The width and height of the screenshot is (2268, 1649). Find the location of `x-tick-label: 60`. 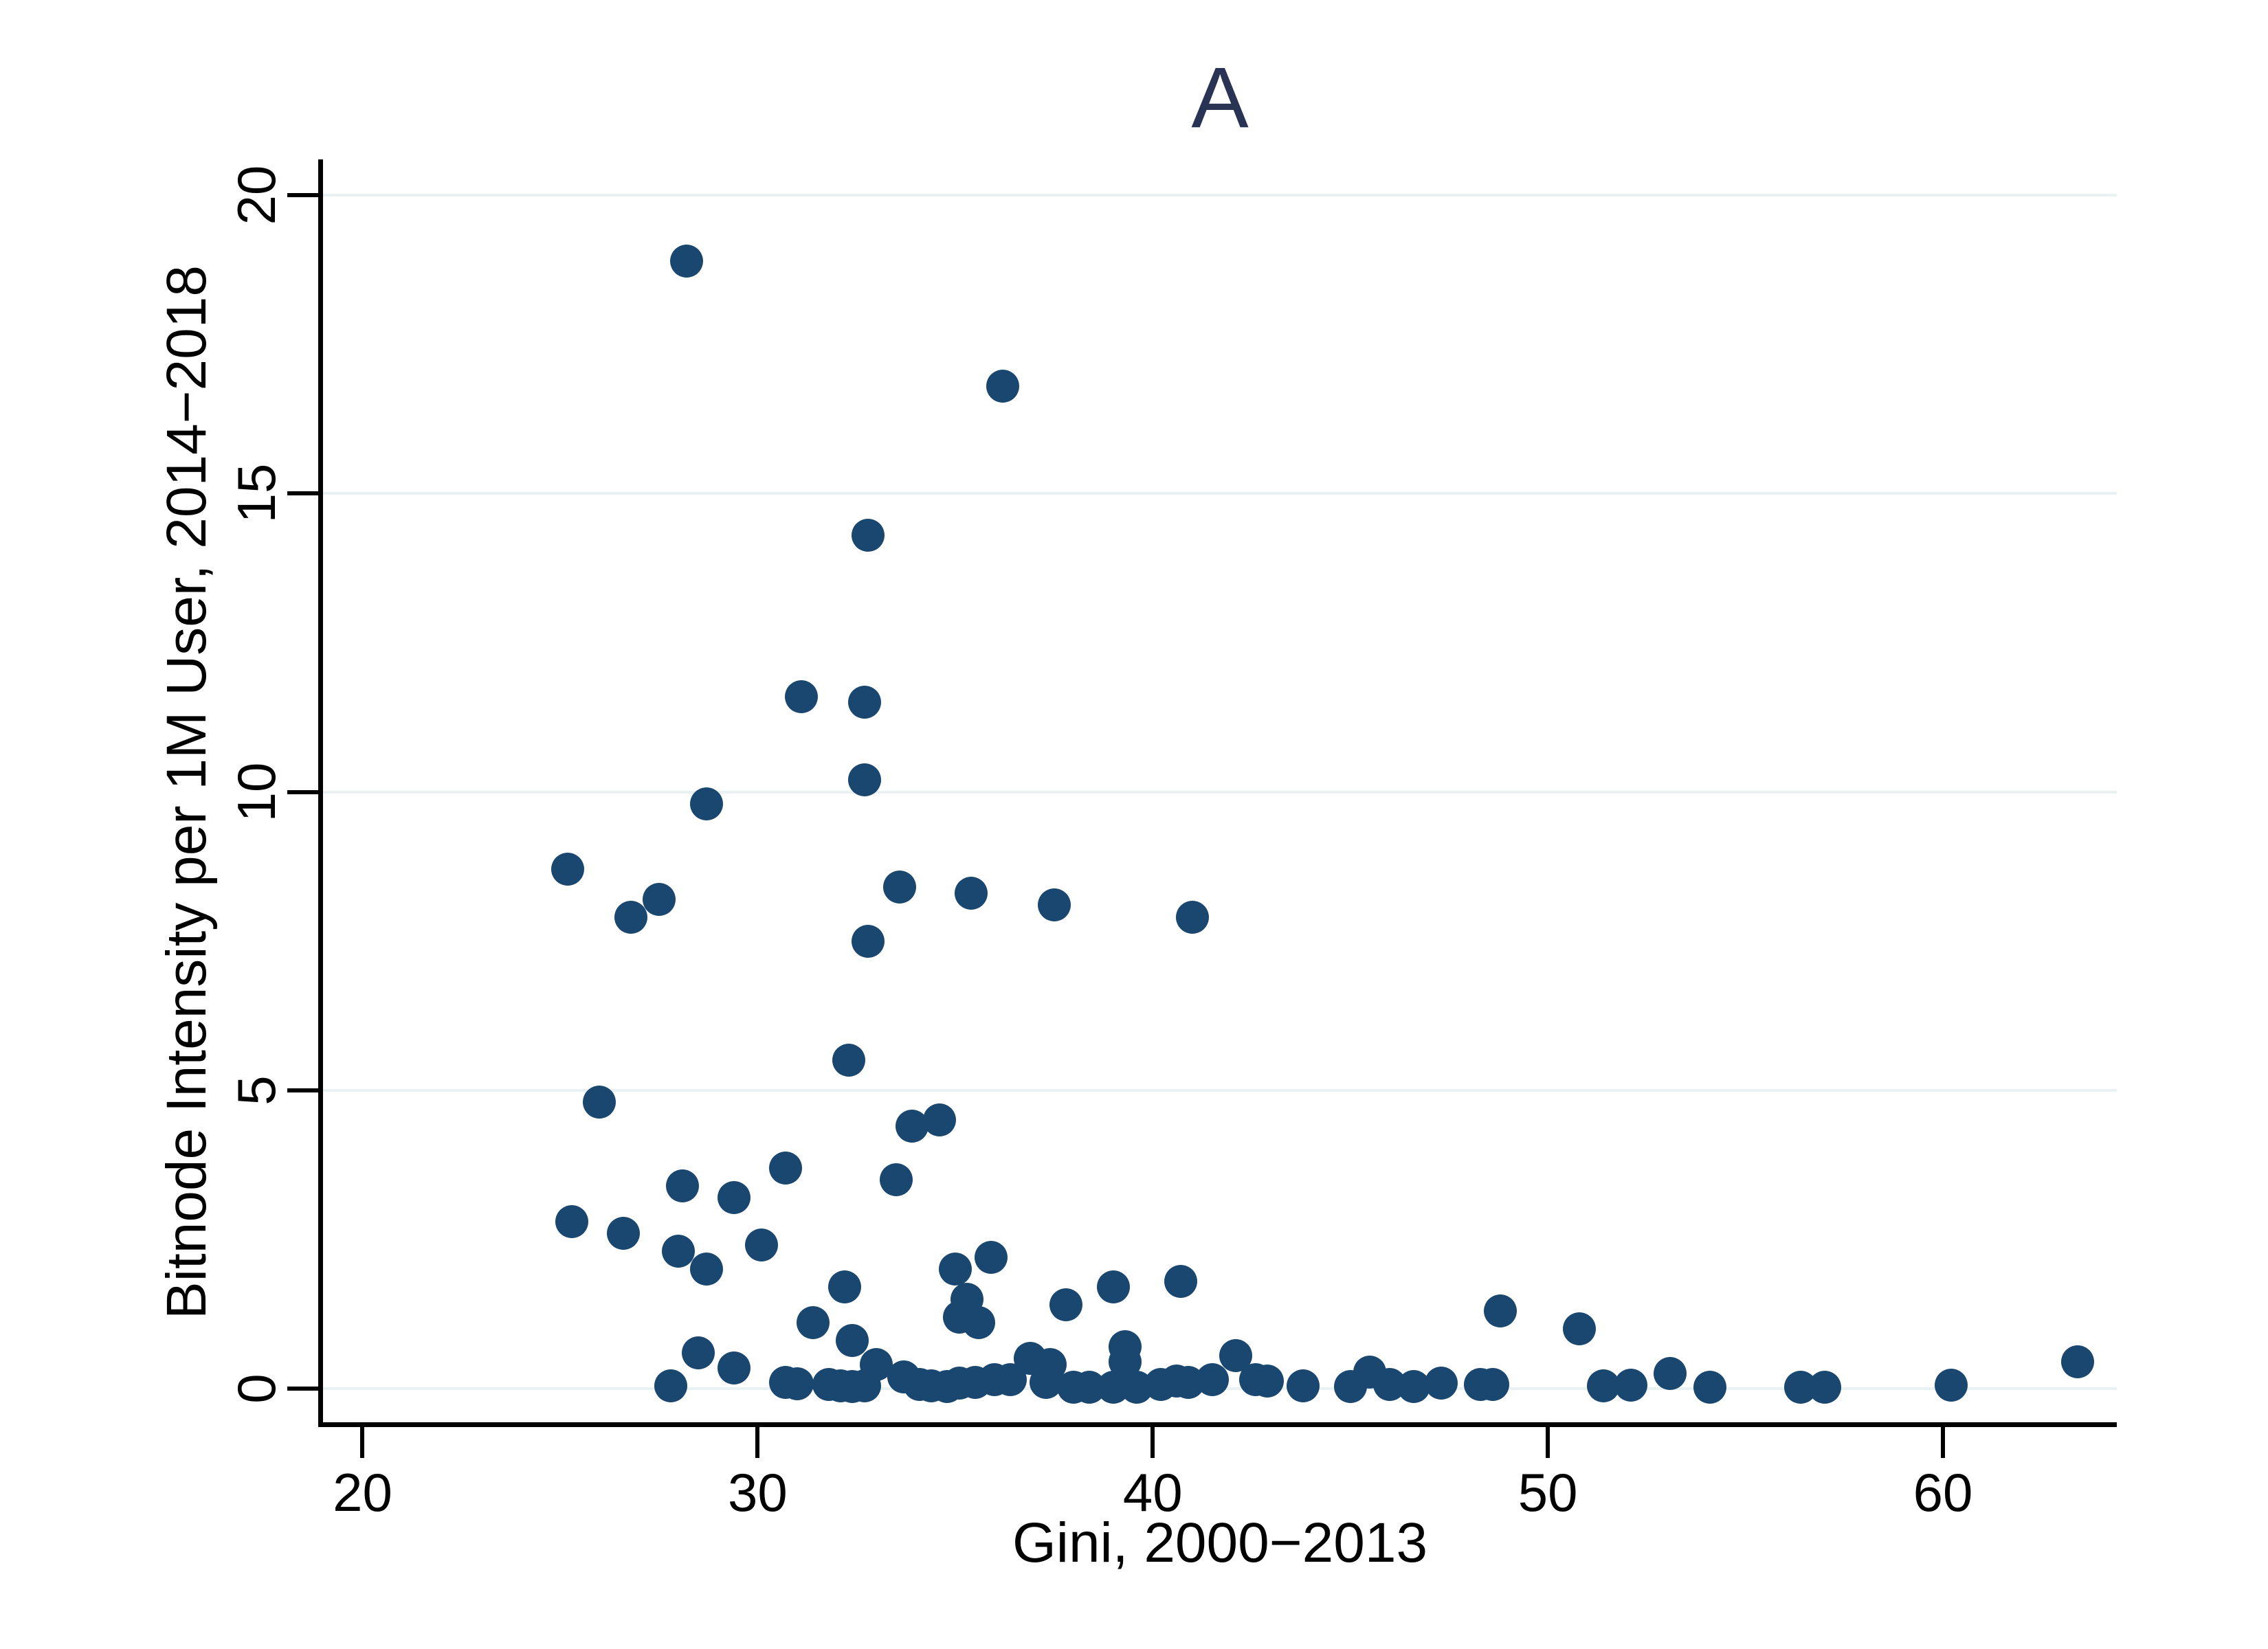

x-tick-label: 60 is located at coordinates (1943, 1492).